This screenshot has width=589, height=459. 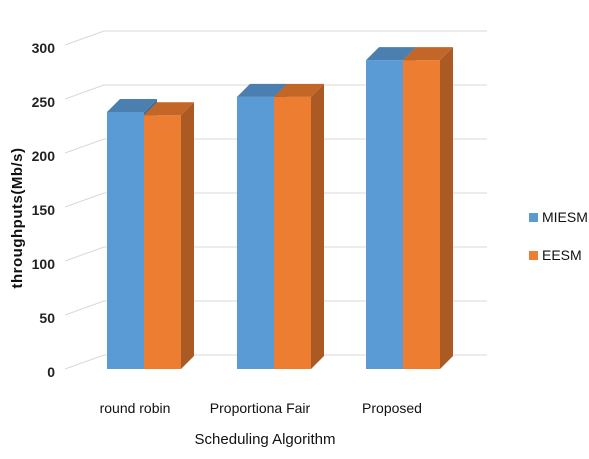 I want to click on y-tick-label: 200, so click(x=44, y=156).